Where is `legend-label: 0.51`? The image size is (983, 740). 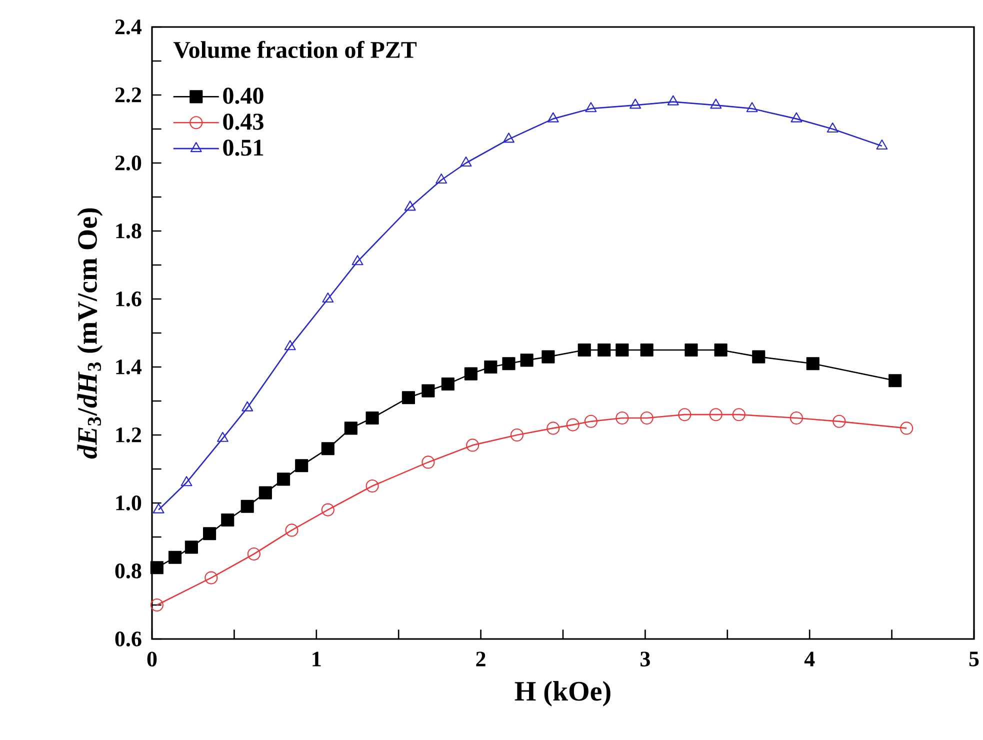 legend-label: 0.51 is located at coordinates (243, 148).